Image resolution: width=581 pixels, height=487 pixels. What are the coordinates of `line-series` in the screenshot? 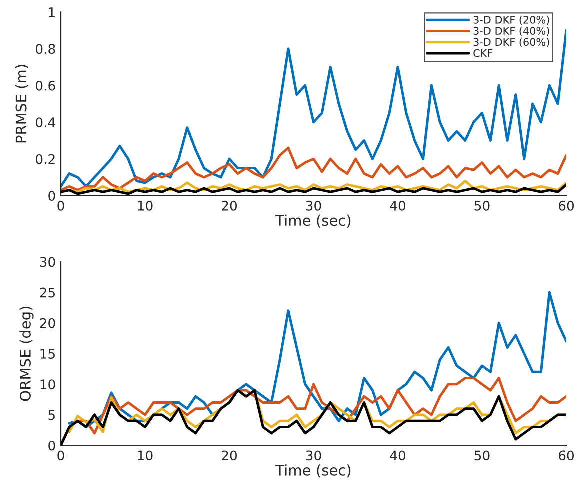 It's located at (313, 169).